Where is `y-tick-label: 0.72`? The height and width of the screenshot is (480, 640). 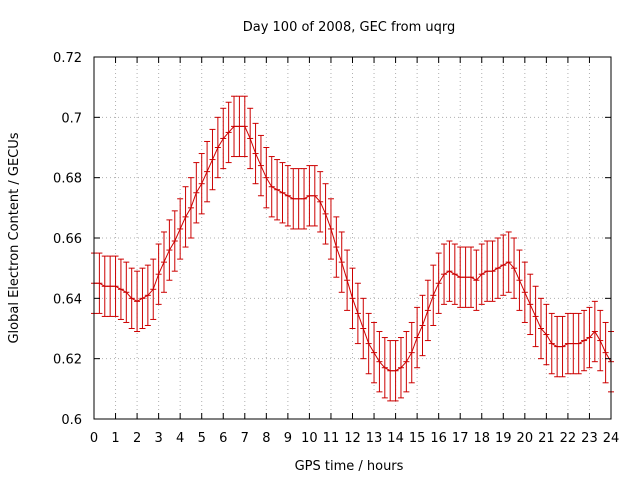
y-tick-label: 0.72 is located at coordinates (67, 58).